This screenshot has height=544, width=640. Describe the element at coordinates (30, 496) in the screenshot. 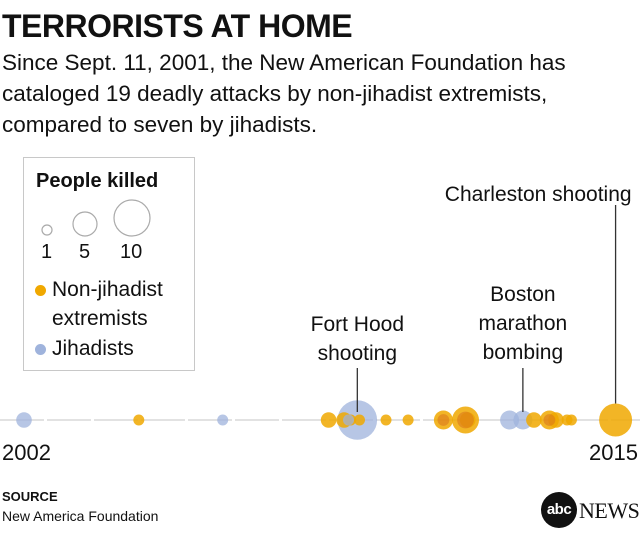

I see `source-heading: SOURCE` at that location.